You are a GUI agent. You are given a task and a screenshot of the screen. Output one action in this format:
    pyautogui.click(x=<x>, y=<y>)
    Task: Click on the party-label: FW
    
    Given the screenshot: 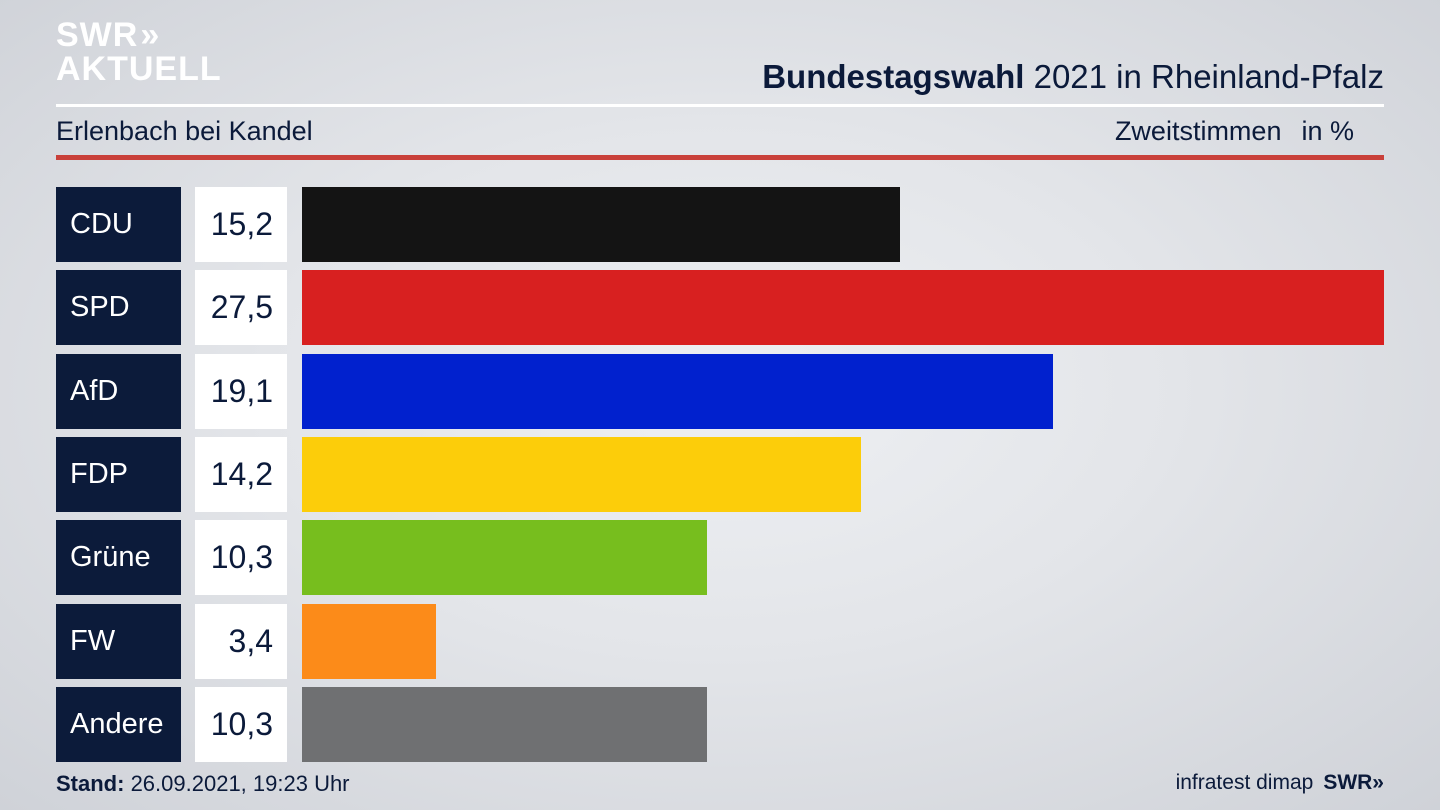 What is the action you would take?
    pyautogui.click(x=118, y=641)
    